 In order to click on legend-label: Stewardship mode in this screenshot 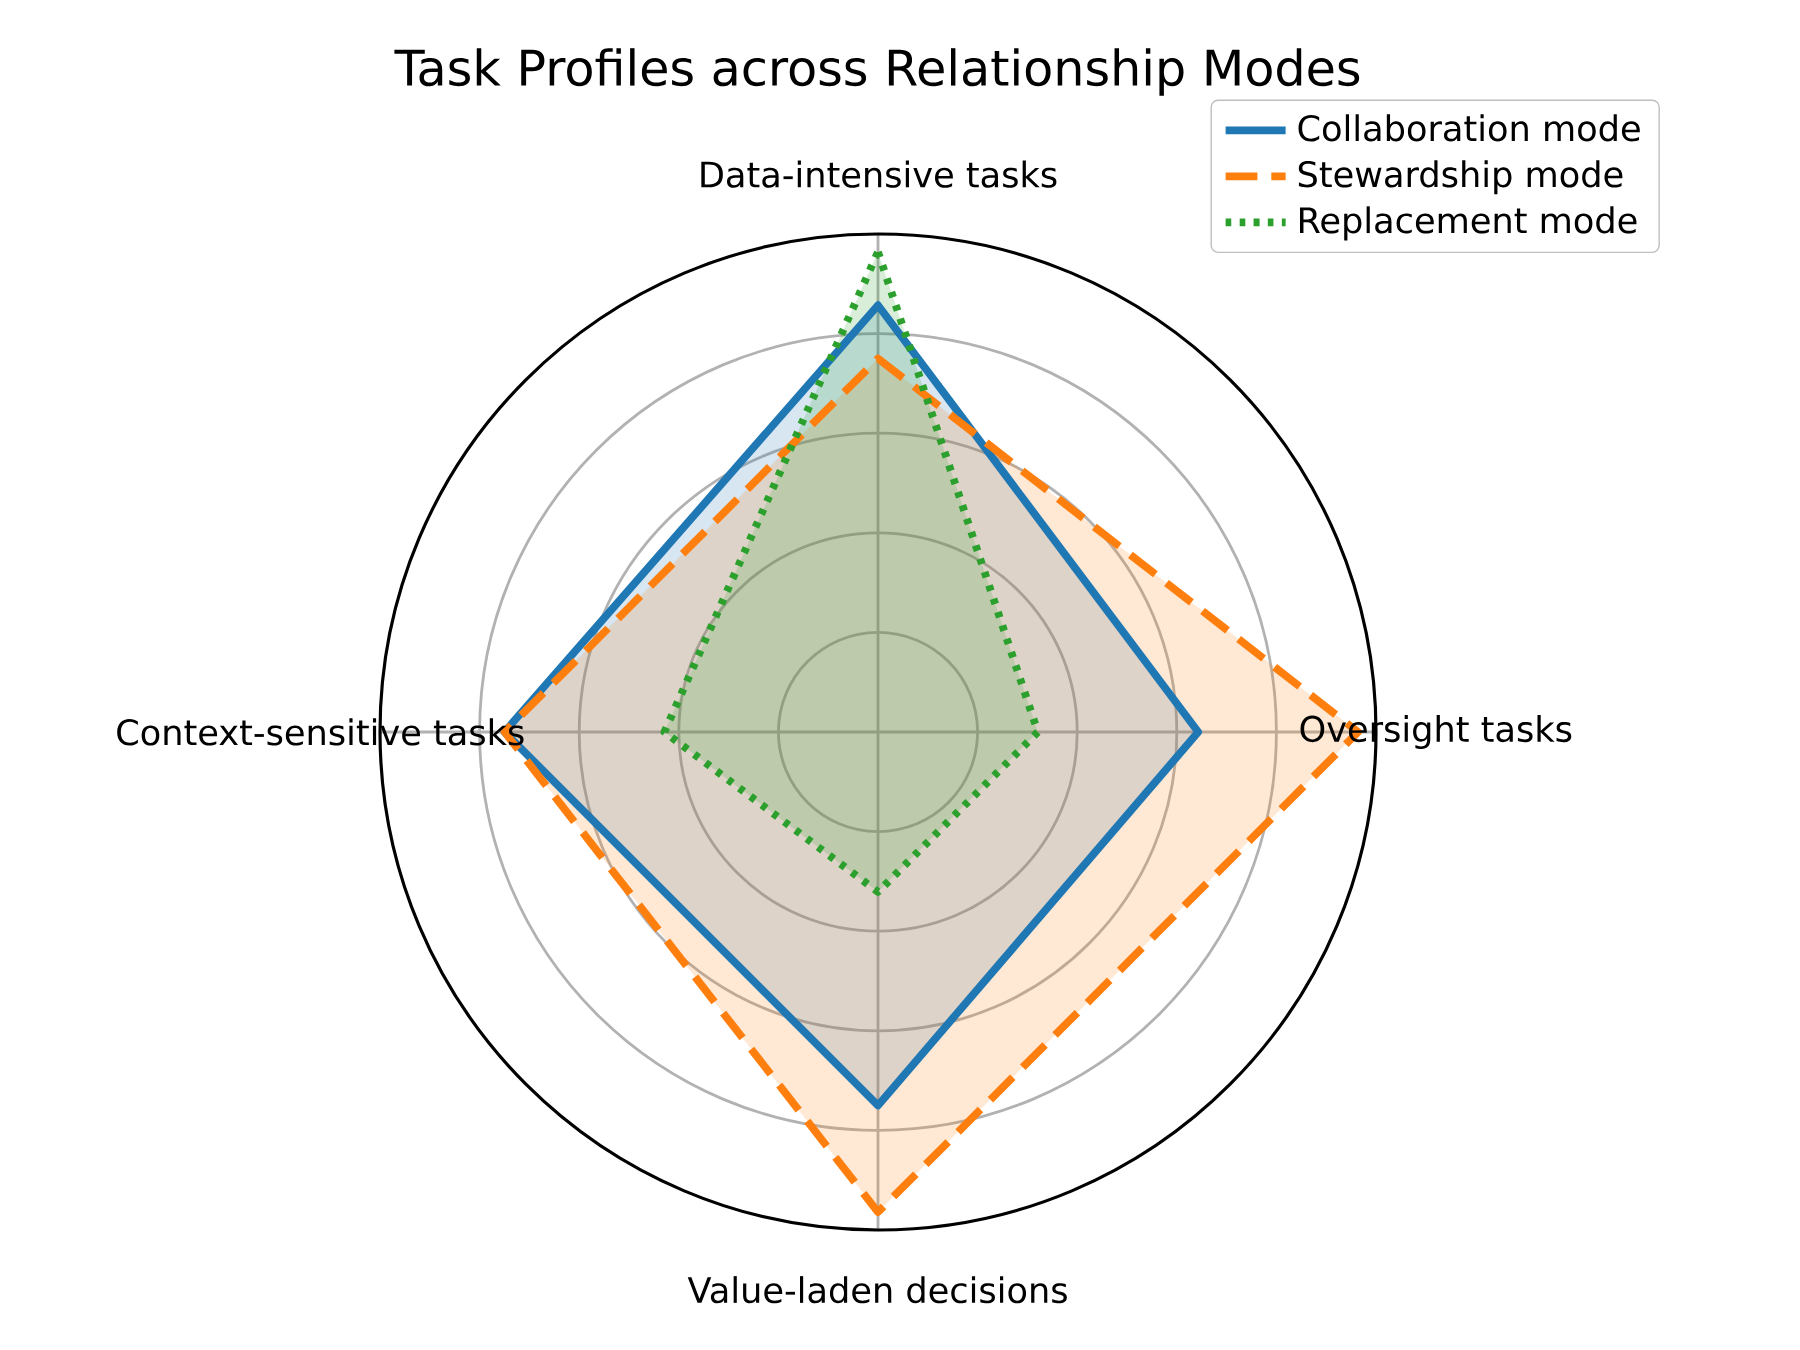, I will do `click(1460, 177)`.